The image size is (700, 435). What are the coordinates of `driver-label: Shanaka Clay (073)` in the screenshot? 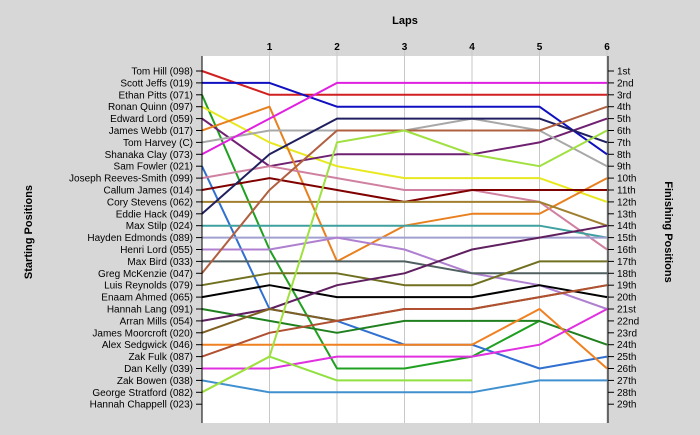 It's located at (149, 155).